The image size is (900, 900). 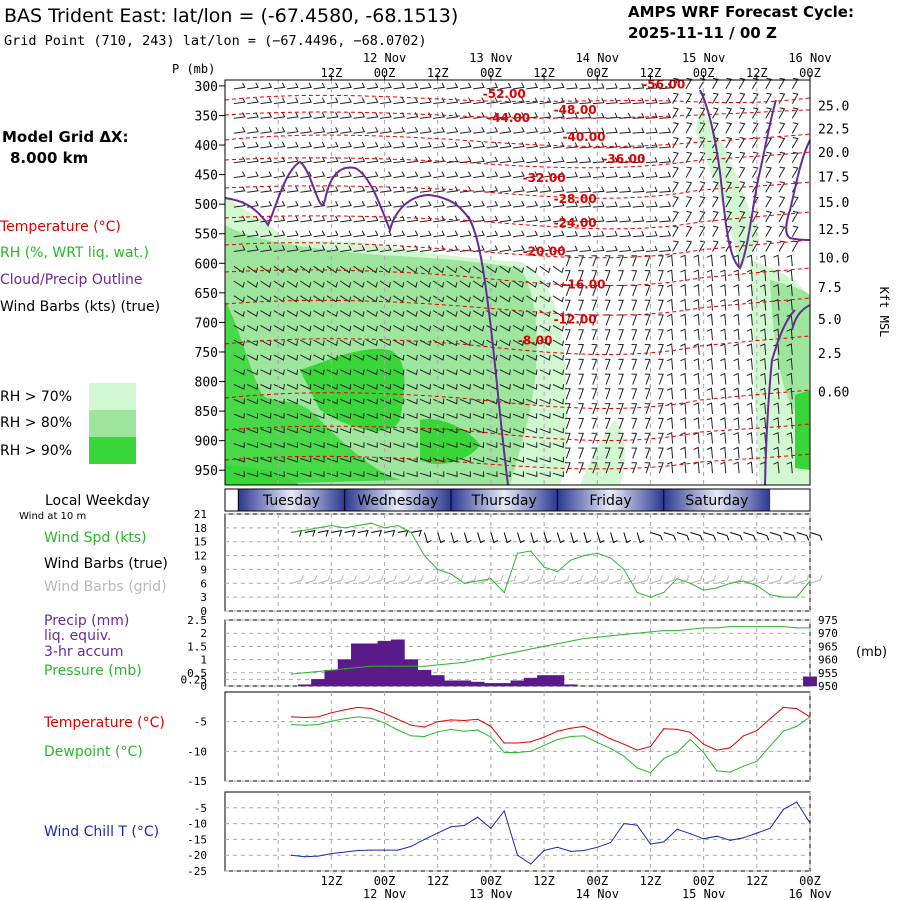 I want to click on pressure-tick: 300, so click(x=206, y=87).